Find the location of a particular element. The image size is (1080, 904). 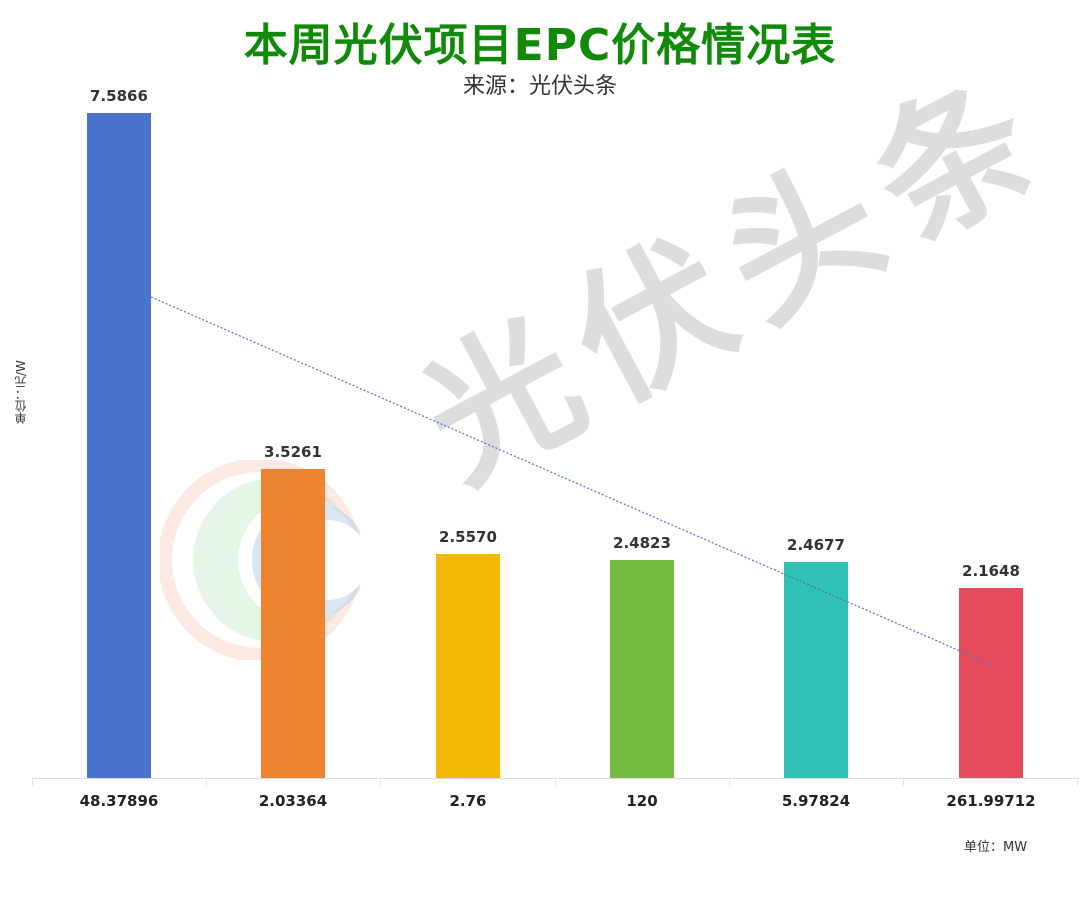

x-axis-tick-label: 48.37896 is located at coordinates (119, 801).